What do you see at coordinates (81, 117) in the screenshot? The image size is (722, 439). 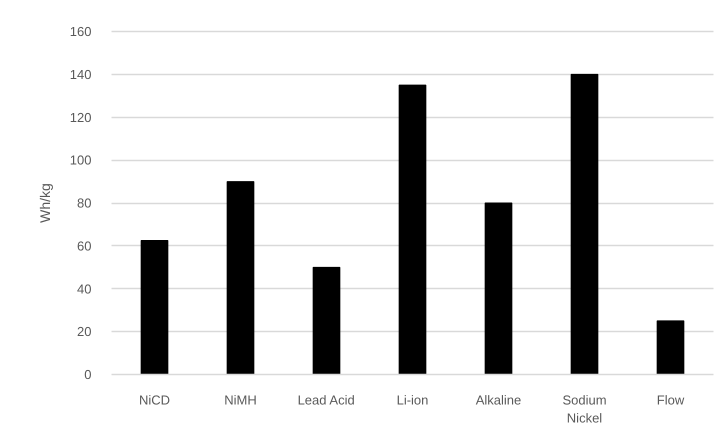 I see `y-tick-label: 120` at bounding box center [81, 117].